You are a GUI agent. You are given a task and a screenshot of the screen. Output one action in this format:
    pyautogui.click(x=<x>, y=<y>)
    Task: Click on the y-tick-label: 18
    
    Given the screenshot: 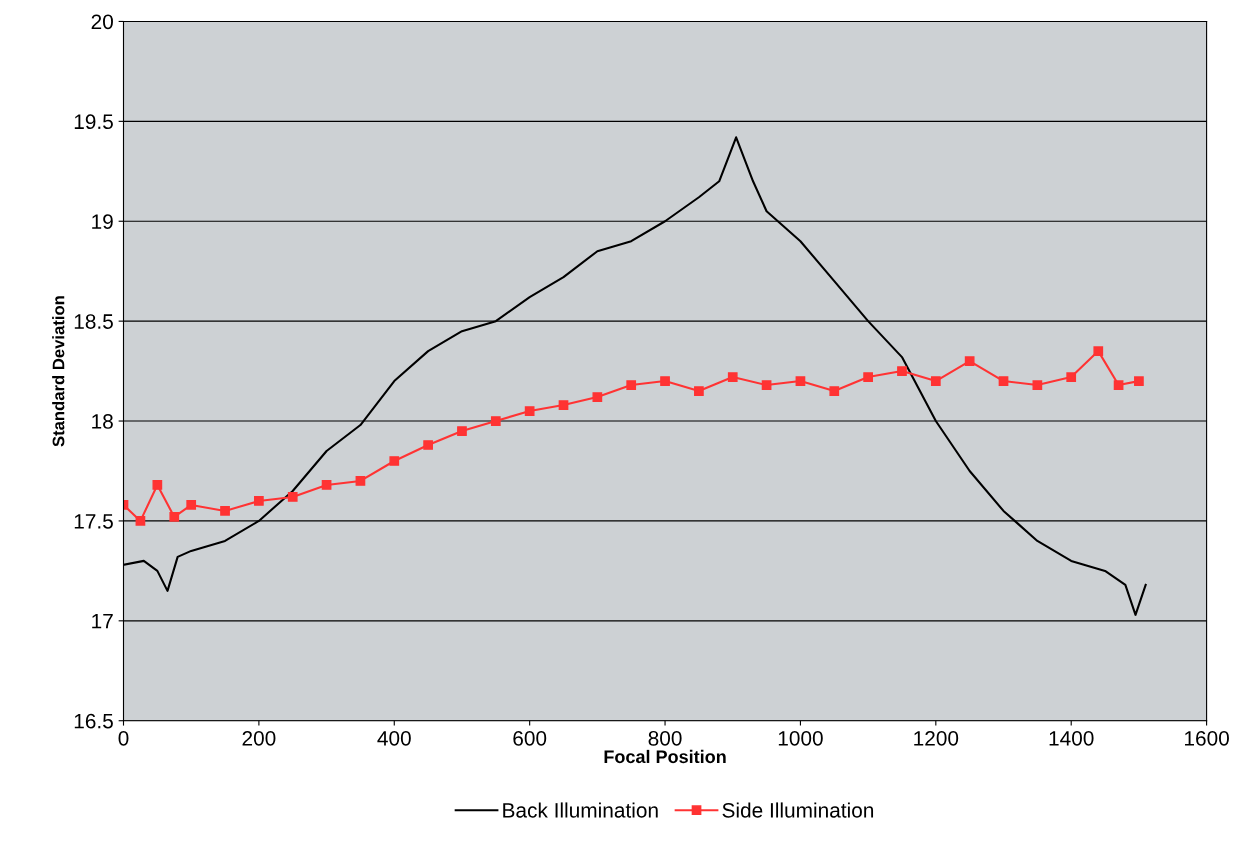 What is the action you would take?
    pyautogui.click(x=102, y=421)
    